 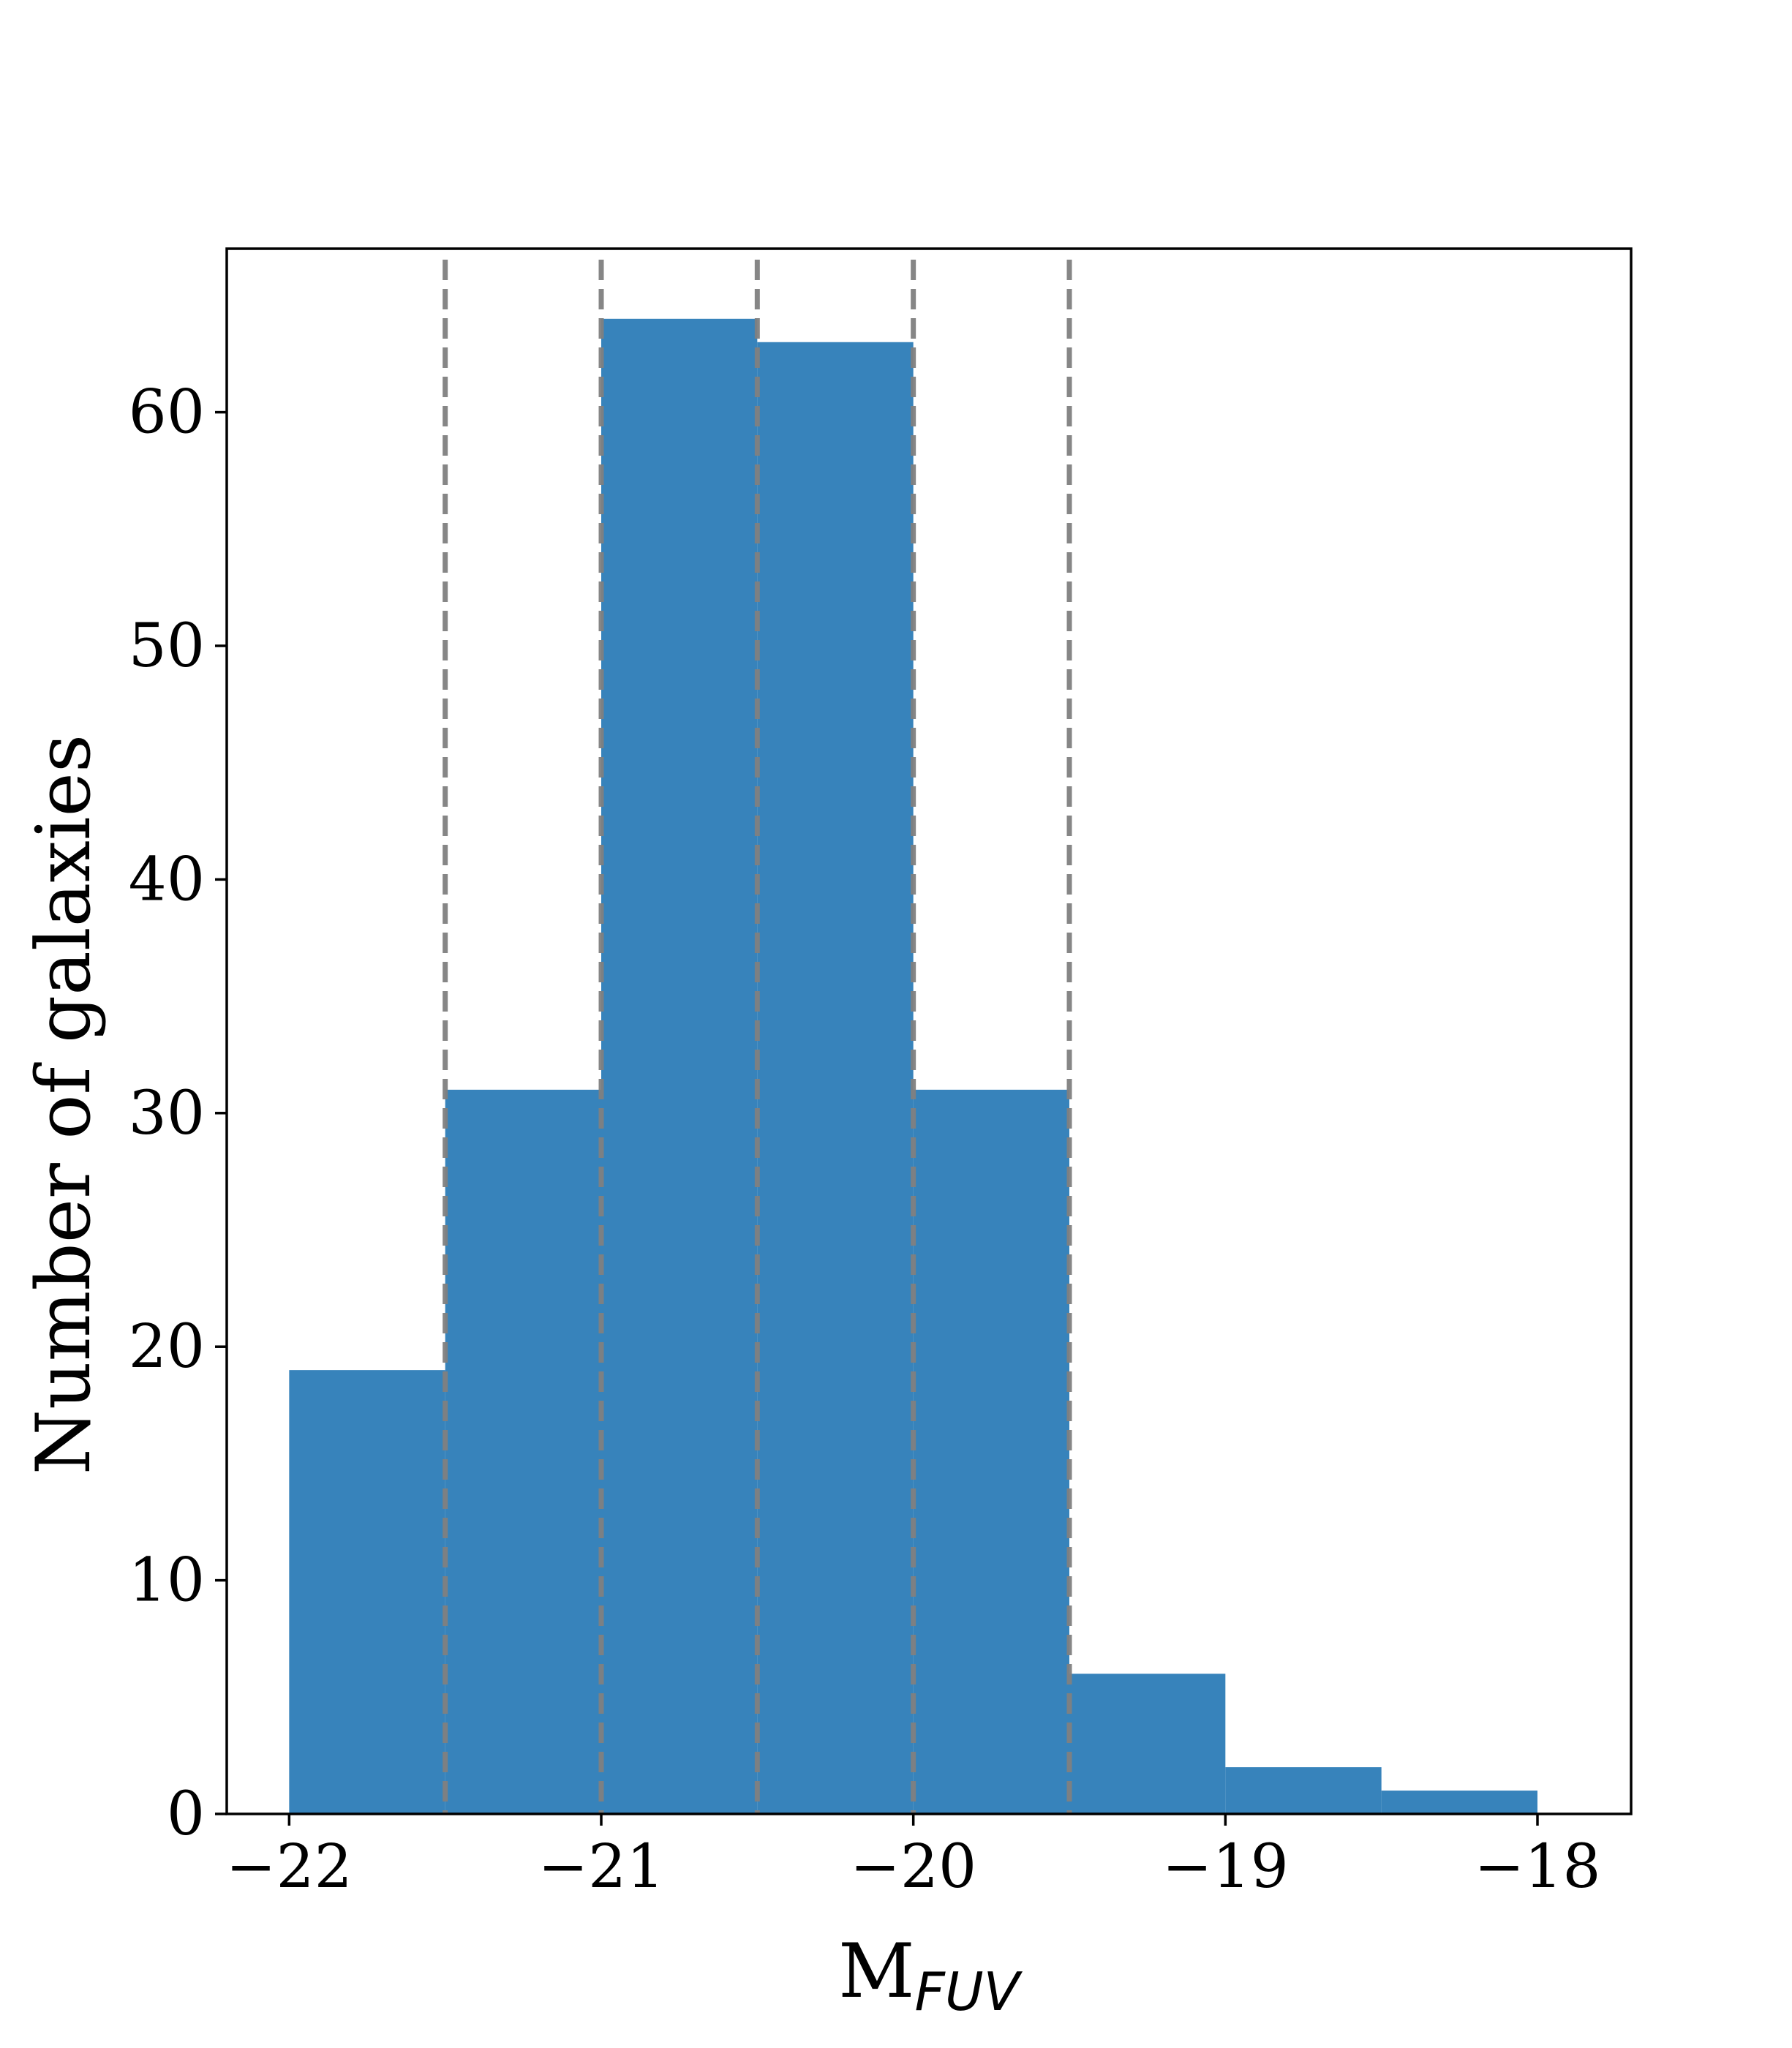 I want to click on x-axis-label-main: M, so click(x=876, y=1971).